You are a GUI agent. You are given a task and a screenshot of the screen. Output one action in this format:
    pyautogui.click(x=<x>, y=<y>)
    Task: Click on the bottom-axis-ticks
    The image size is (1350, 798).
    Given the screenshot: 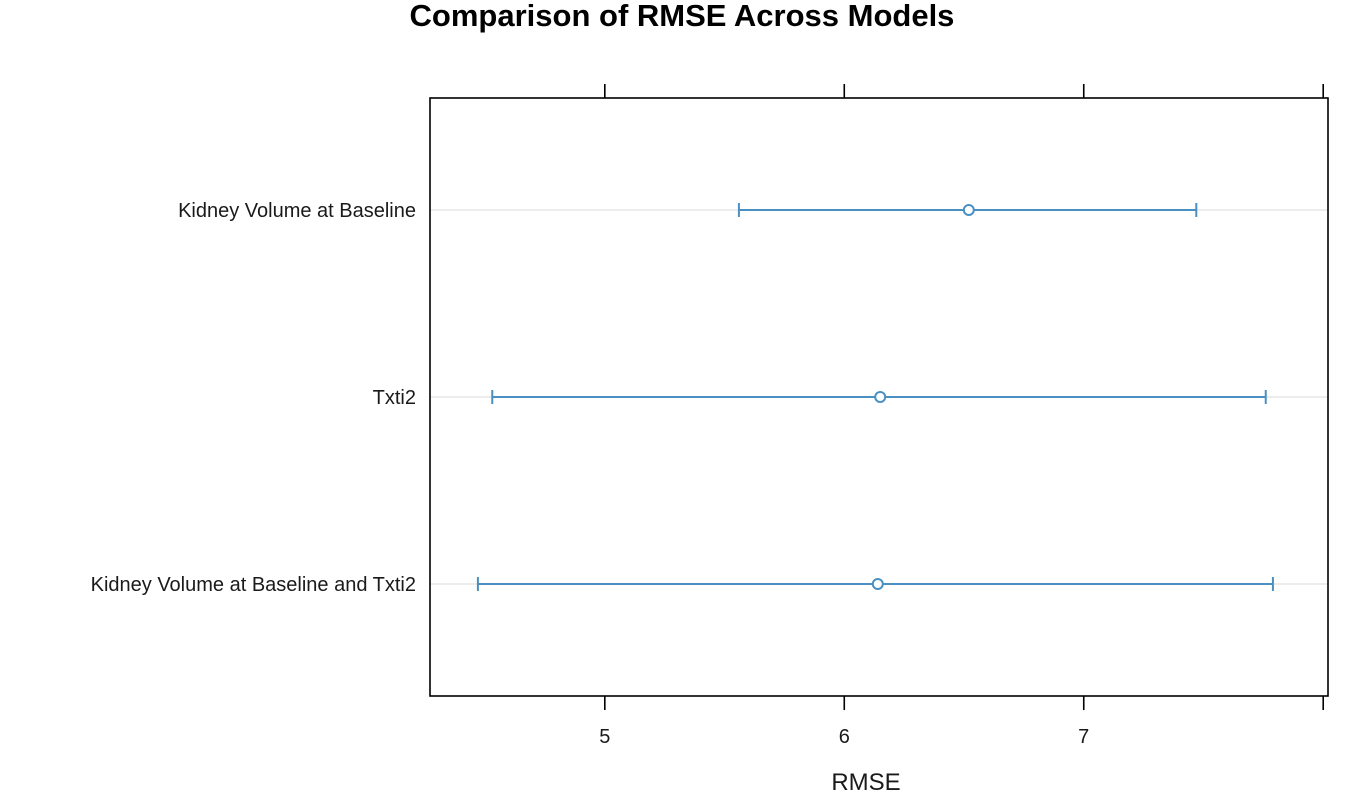 What is the action you would take?
    pyautogui.click(x=964, y=703)
    